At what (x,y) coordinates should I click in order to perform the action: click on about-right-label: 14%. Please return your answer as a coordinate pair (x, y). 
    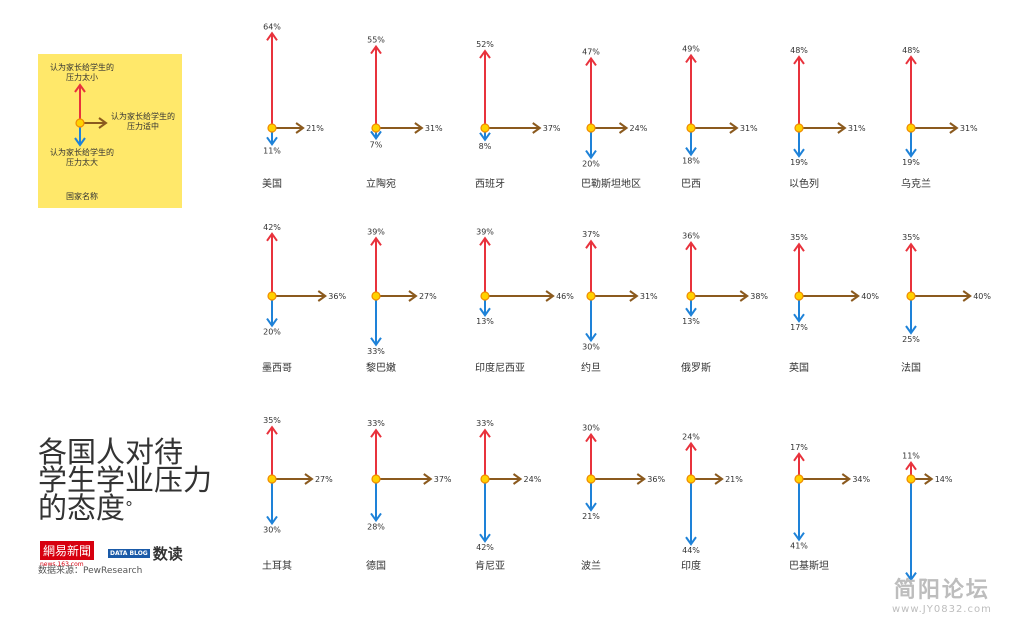
    Looking at the image, I should click on (944, 479).